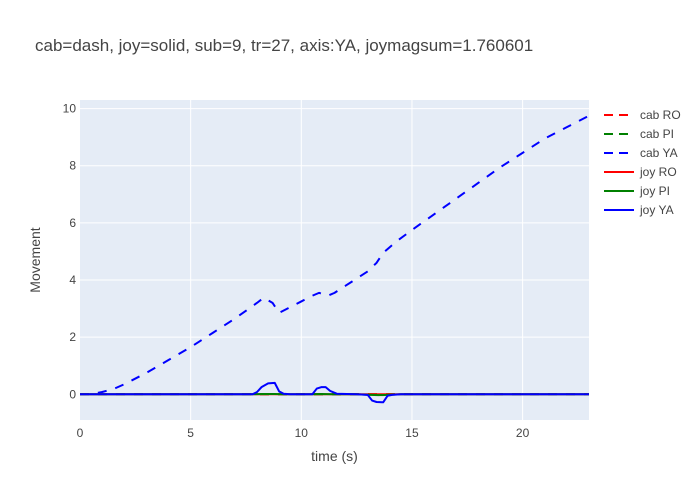  I want to click on x-tick-label: 10, so click(302, 433).